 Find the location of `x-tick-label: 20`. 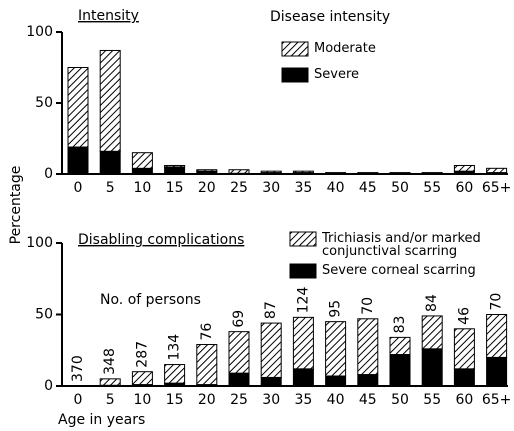

x-tick-label: 20 is located at coordinates (207, 188).